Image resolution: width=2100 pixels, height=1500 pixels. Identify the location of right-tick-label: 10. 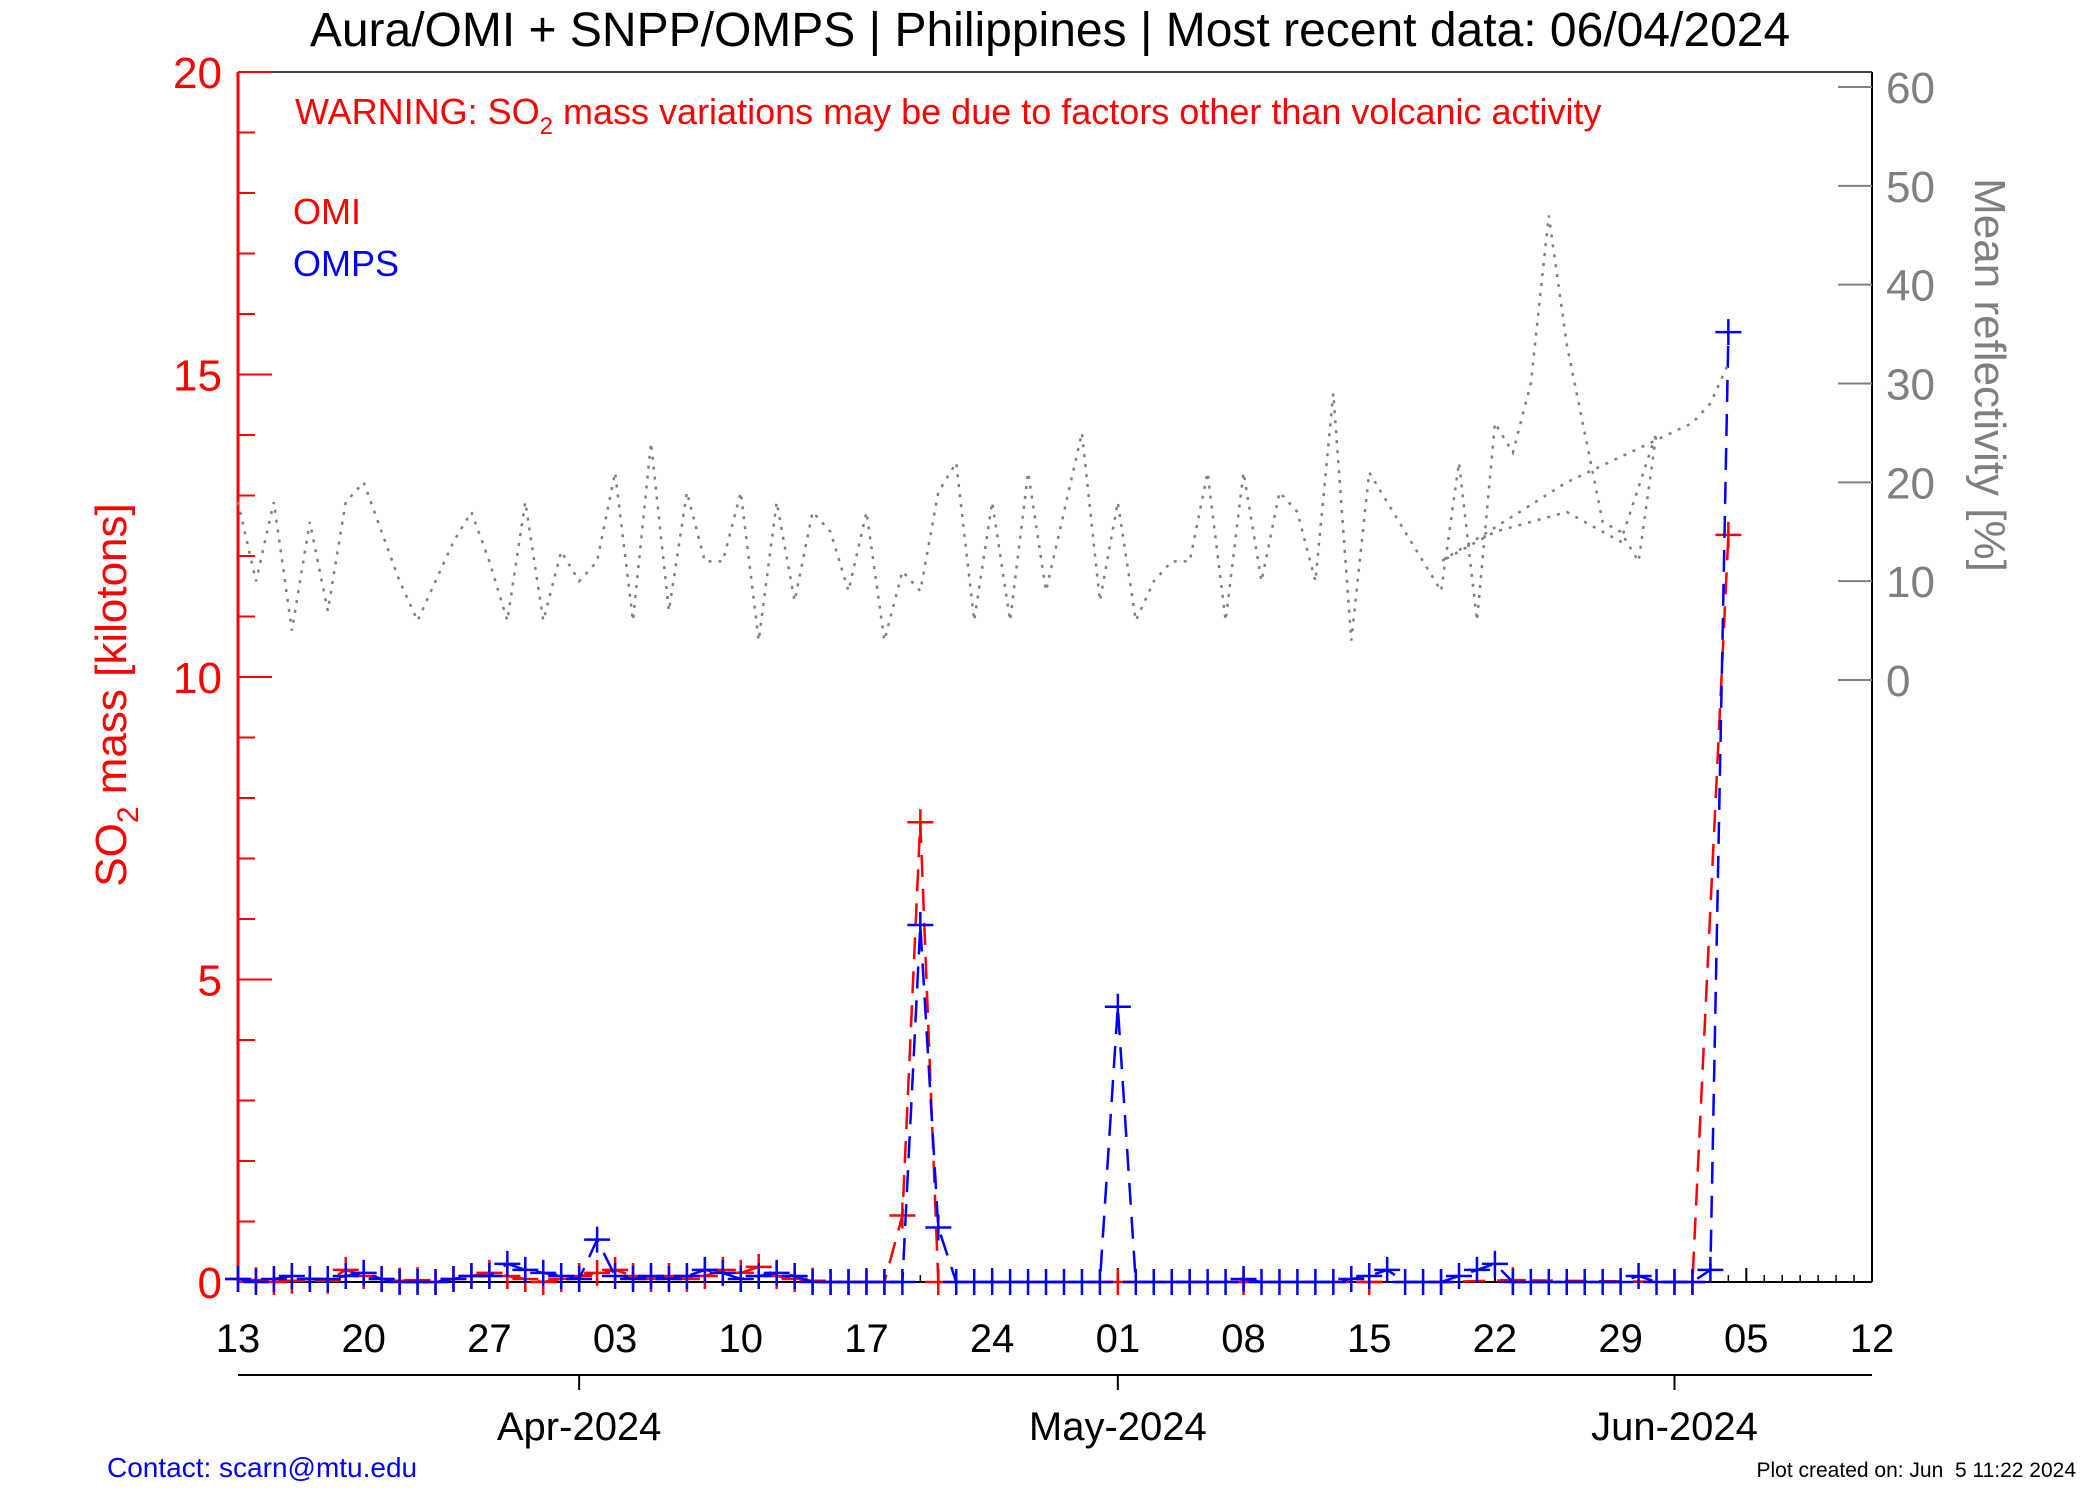
(1910, 582).